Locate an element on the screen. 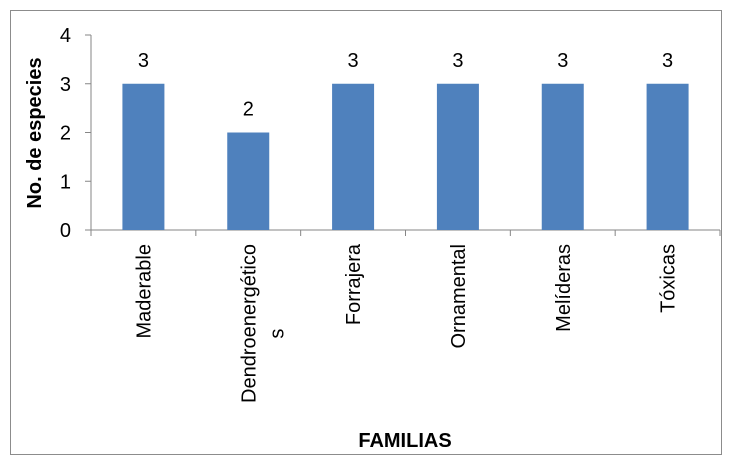 The height and width of the screenshot is (458, 734). x-tick-label: Ornamental is located at coordinates (459, 296).